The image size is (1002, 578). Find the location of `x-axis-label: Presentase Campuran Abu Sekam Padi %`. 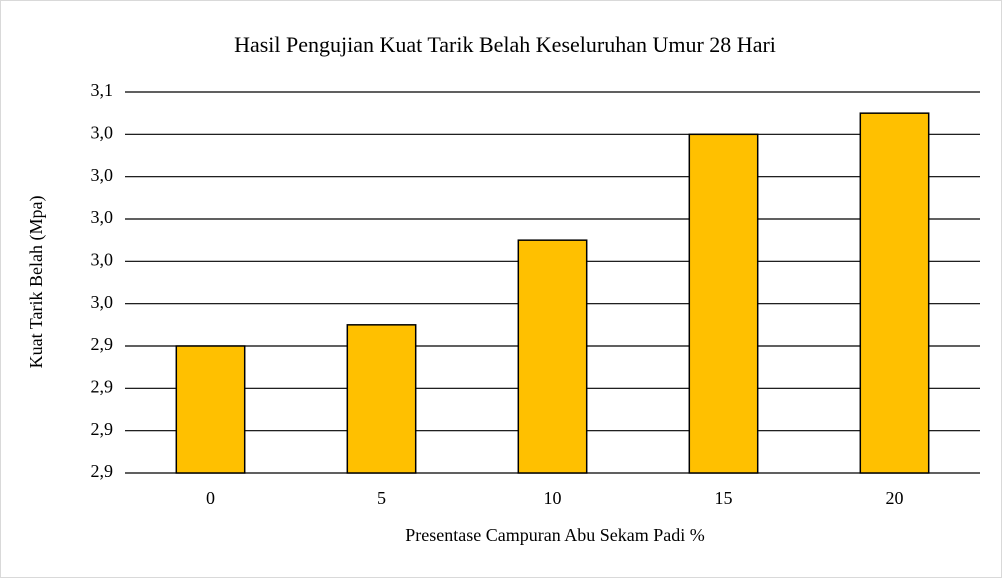

x-axis-label: Presentase Campuran Abu Sekam Padi % is located at coordinates (554, 535).